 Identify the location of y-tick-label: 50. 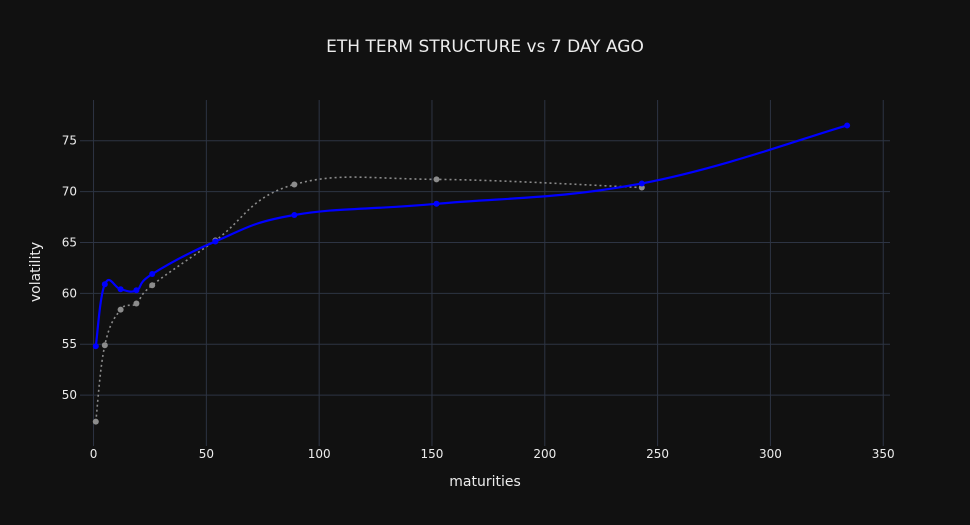
(69, 395).